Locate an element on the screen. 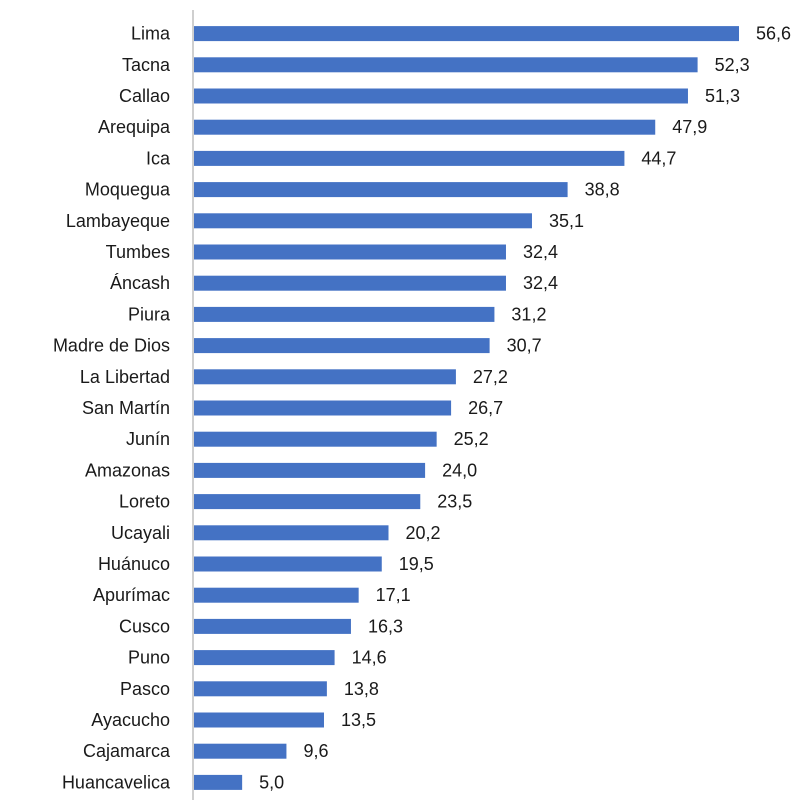  value-label: 19,5 is located at coordinates (416, 564).